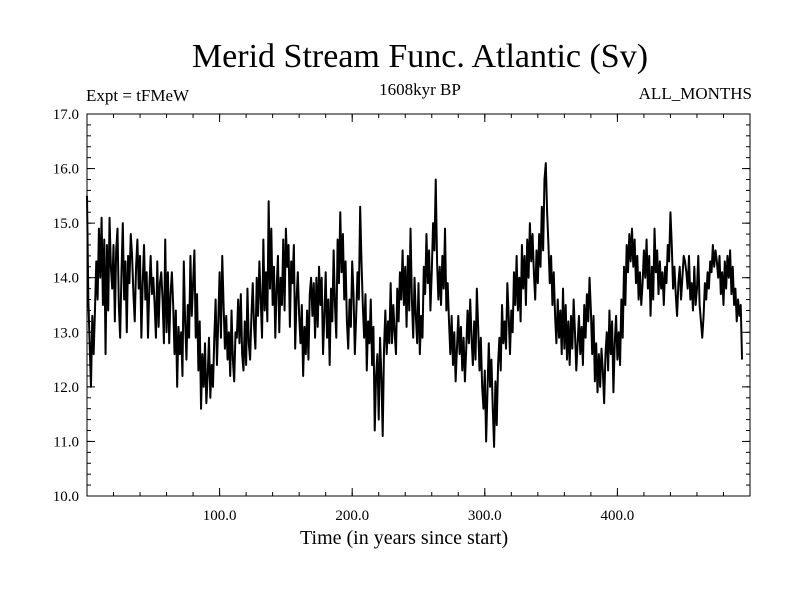 The height and width of the screenshot is (600, 800). Describe the element at coordinates (66, 388) in the screenshot. I see `y-tick-label: 12.0` at that location.